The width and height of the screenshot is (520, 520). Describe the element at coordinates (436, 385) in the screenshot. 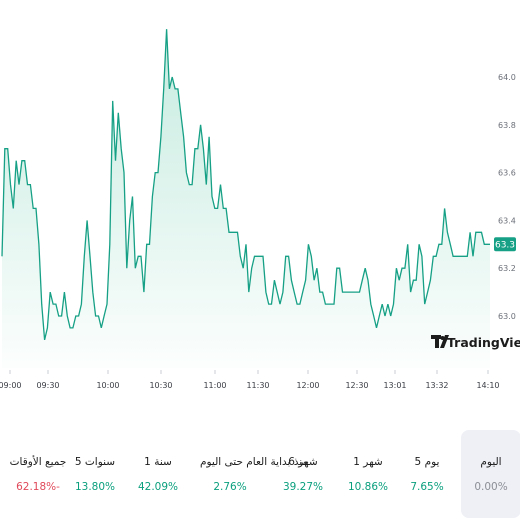

I see `x-tick-label: 13:32` at that location.